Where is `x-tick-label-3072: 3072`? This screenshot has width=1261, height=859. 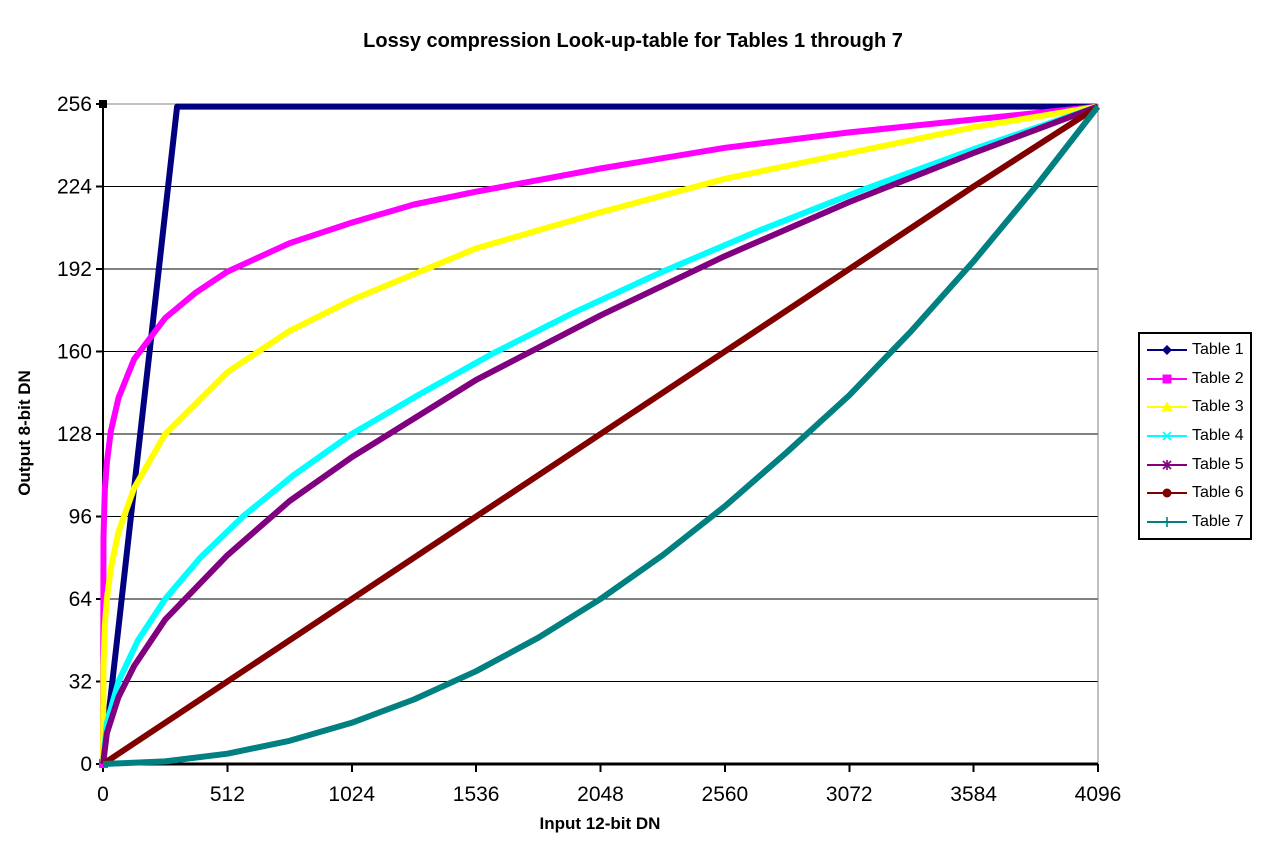
x-tick-label-3072: 3072 is located at coordinates (849, 794).